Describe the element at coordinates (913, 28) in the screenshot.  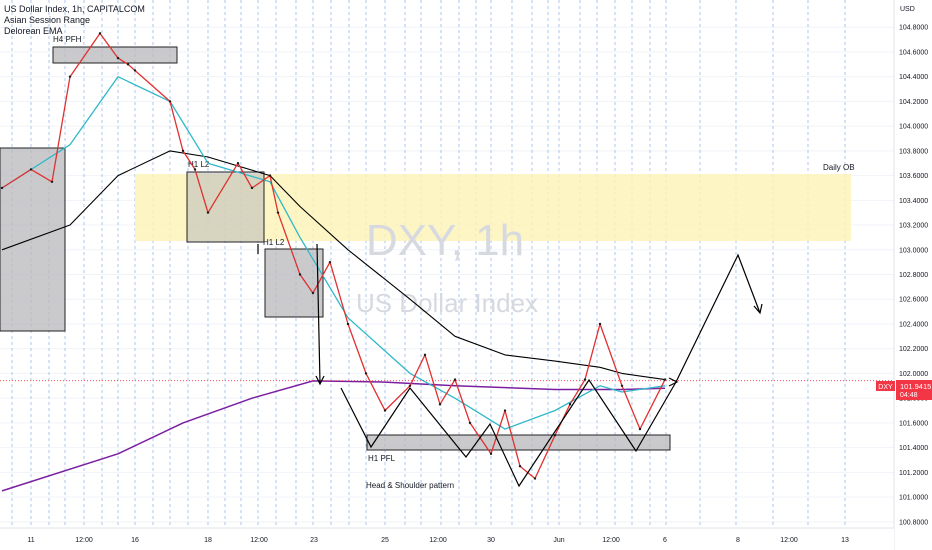
I see `price-tick-label: 104.8000` at that location.